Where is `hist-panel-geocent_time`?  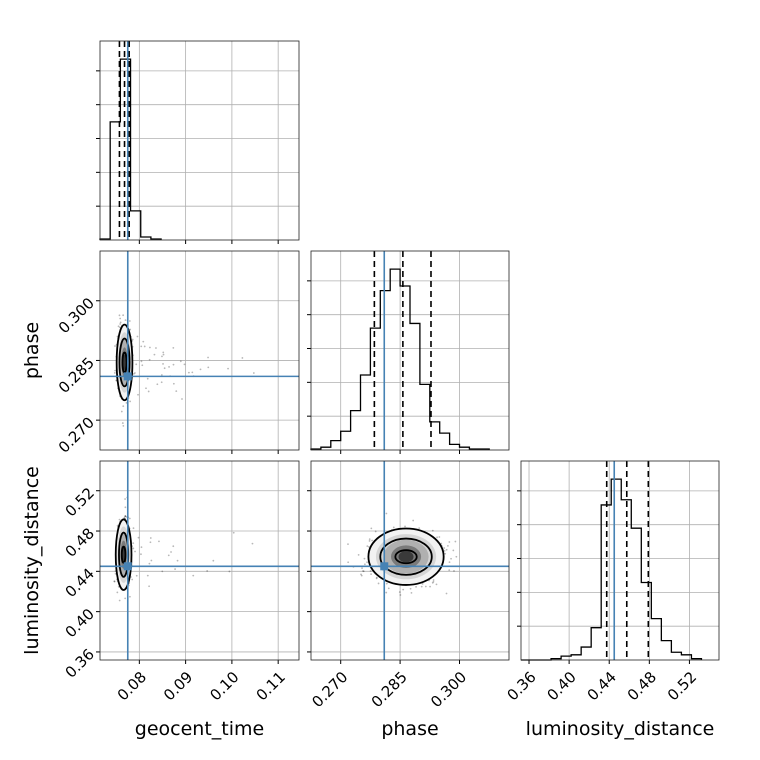 hist-panel-geocent_time is located at coordinates (198, 142).